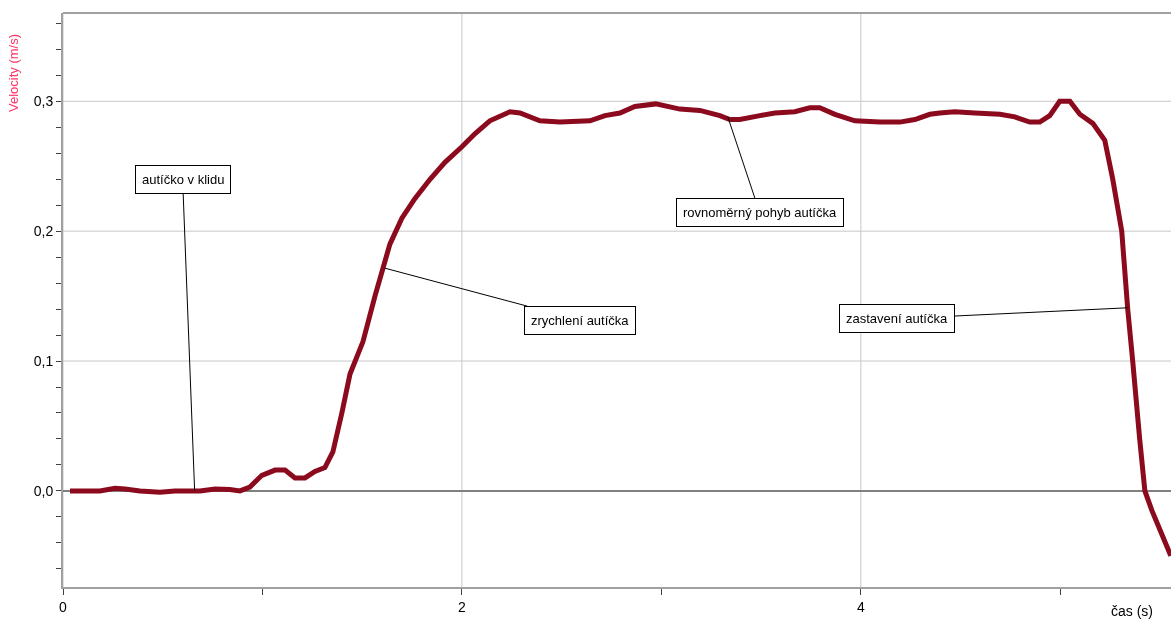  I want to click on x-tick-label: 2, so click(462, 606).